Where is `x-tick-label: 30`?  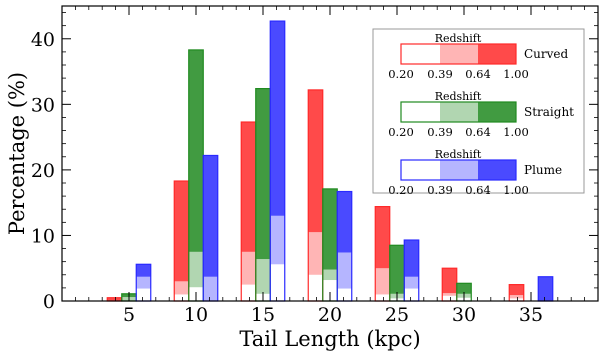
x-tick-label: 30 is located at coordinates (464, 315).